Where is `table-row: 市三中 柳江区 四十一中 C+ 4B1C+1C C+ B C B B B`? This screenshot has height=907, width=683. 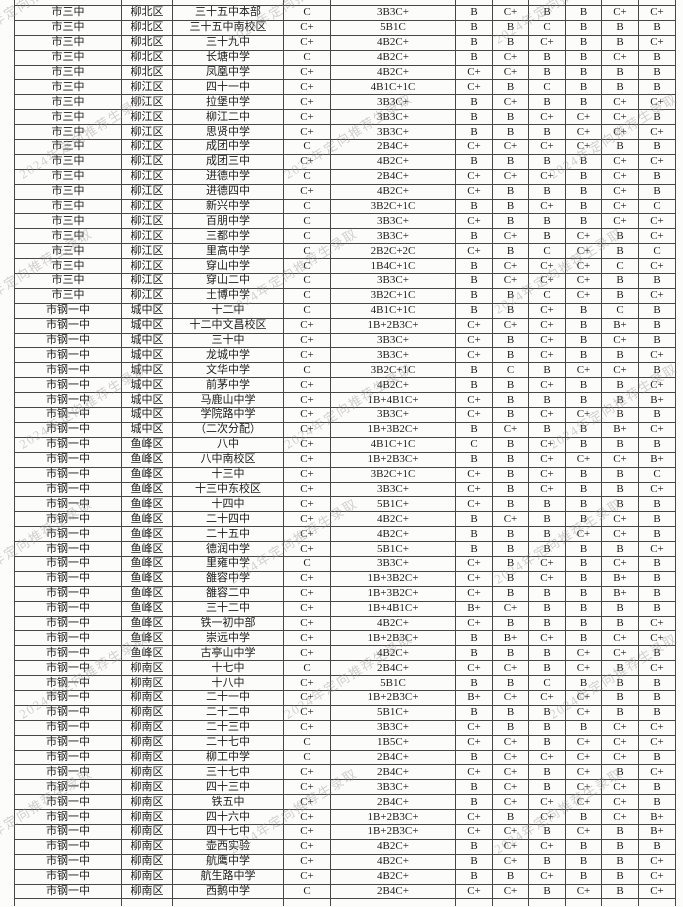
table-row: 市三中 柳江区 四十一中 C+ 4B1C+1C C+ B C B B B is located at coordinates (345, 87).